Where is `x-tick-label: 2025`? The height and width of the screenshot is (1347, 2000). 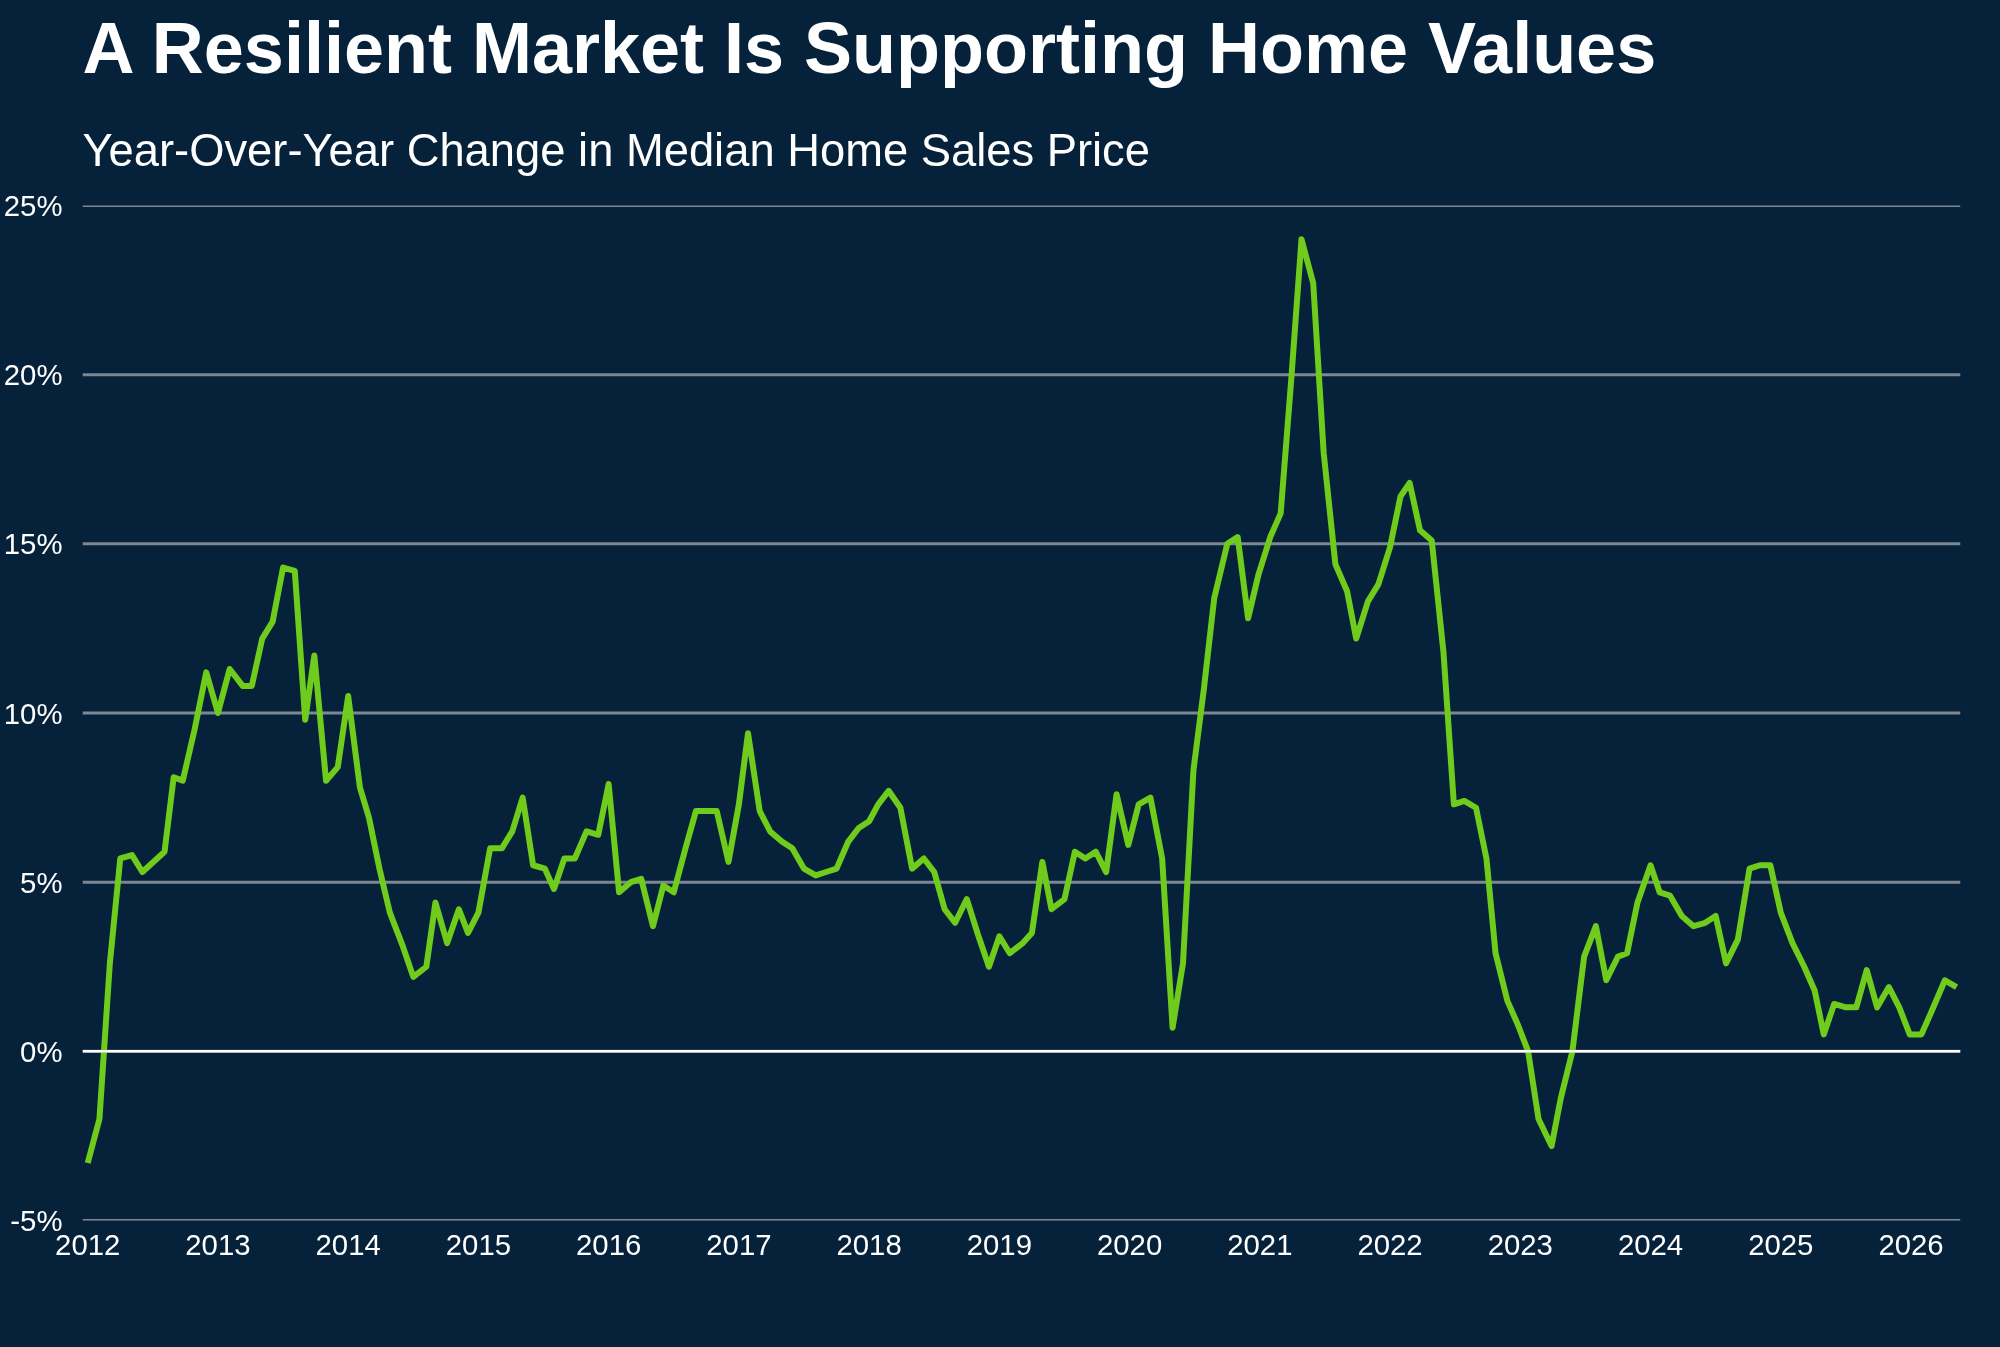
x-tick-label: 2025 is located at coordinates (1781, 1244).